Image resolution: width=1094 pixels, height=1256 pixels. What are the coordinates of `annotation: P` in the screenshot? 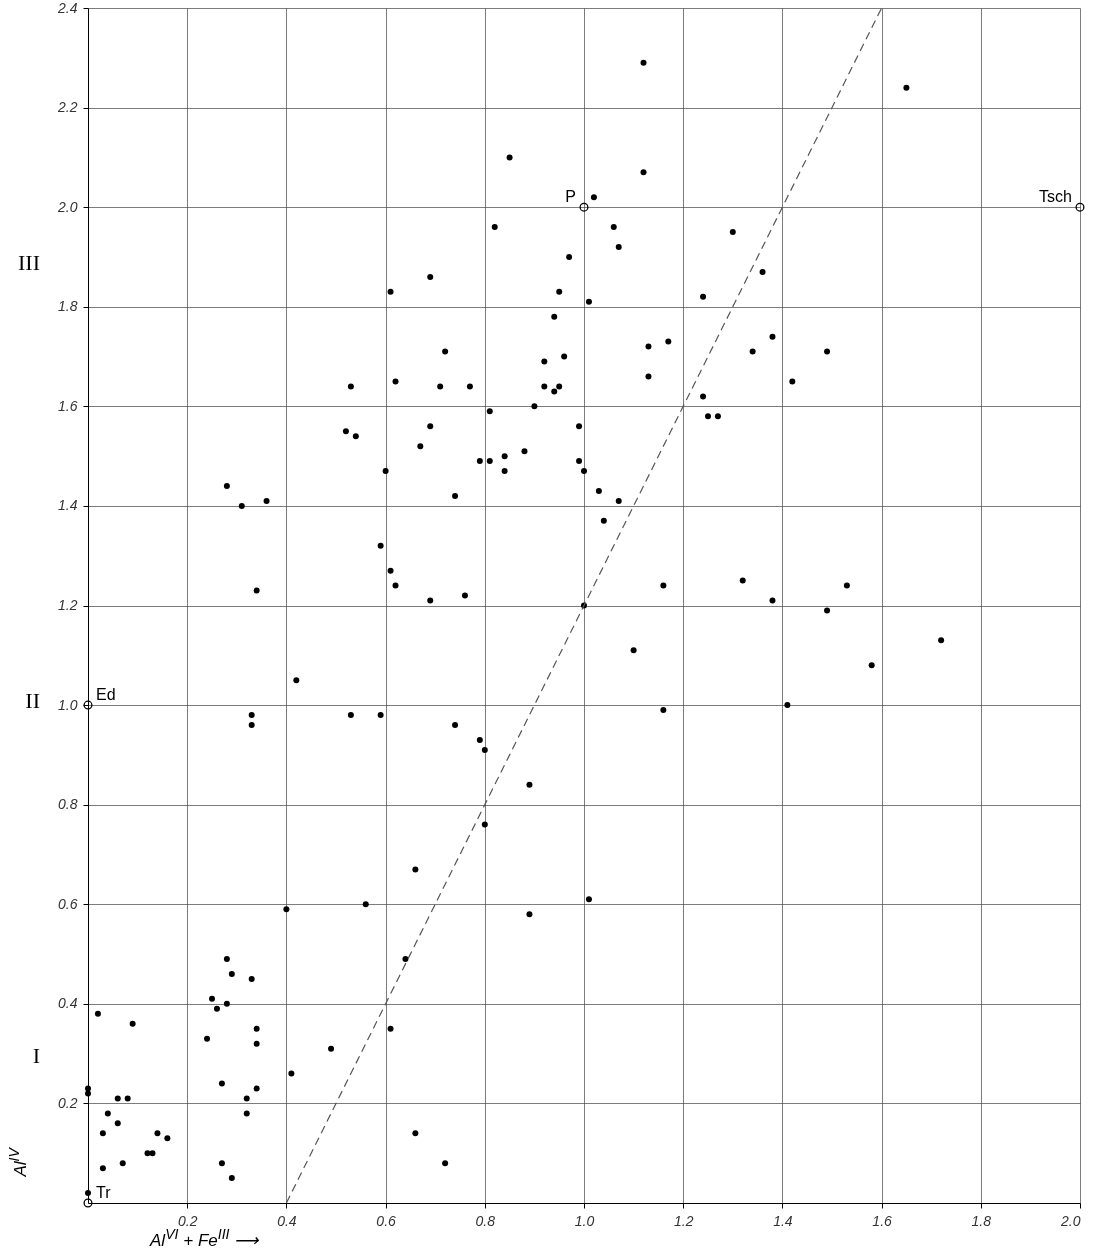 It's located at (570, 197).